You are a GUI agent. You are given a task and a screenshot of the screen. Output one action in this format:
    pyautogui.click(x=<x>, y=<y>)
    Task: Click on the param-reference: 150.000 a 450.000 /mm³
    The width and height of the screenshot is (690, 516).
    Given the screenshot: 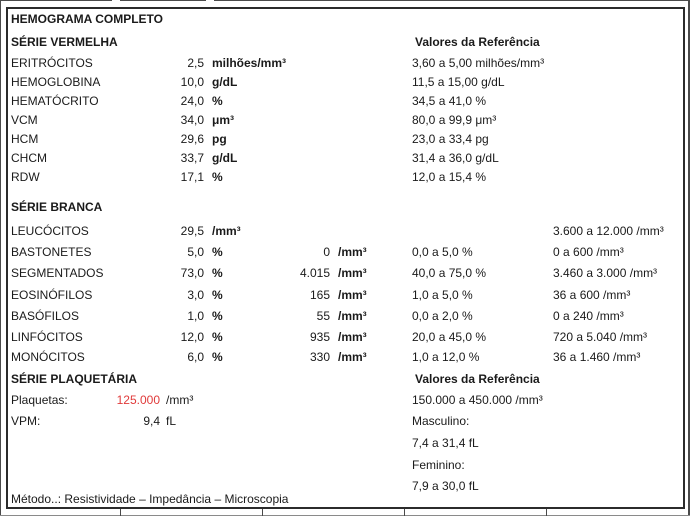 What is the action you would take?
    pyautogui.click(x=477, y=400)
    